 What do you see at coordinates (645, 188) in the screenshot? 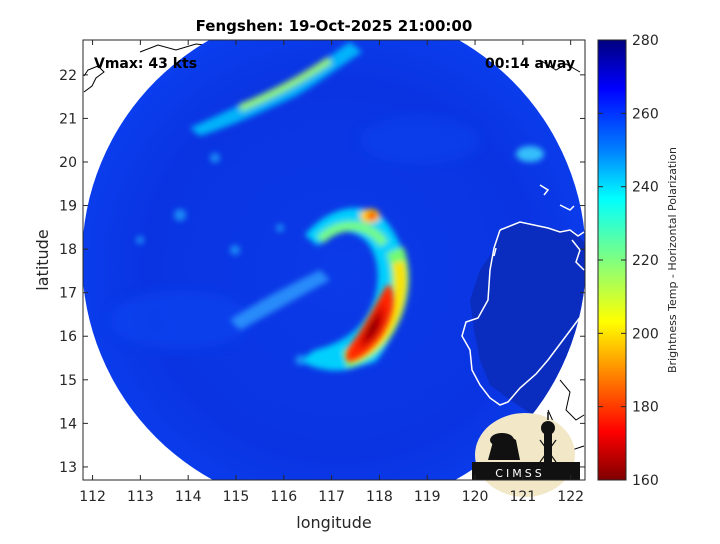
I see `colorbar-tick-label: 240` at bounding box center [645, 188].